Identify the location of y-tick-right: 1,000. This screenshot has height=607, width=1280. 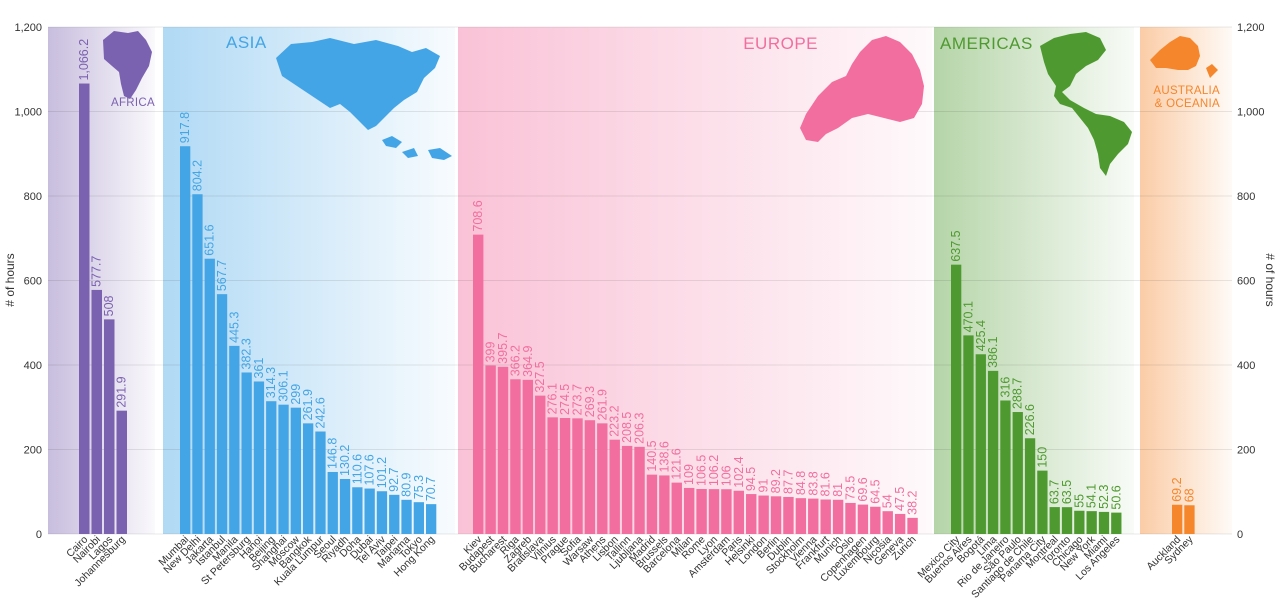
(1251, 113).